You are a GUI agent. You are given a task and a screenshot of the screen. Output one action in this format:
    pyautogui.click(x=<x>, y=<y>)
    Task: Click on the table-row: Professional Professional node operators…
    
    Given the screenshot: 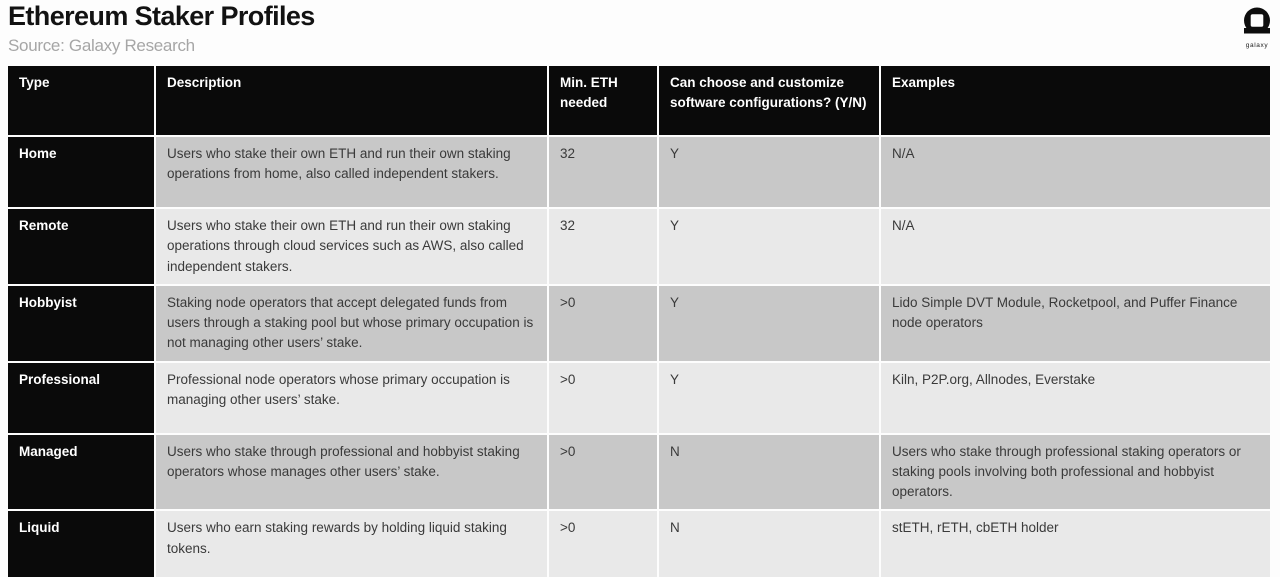 What is the action you would take?
    pyautogui.click(x=639, y=397)
    